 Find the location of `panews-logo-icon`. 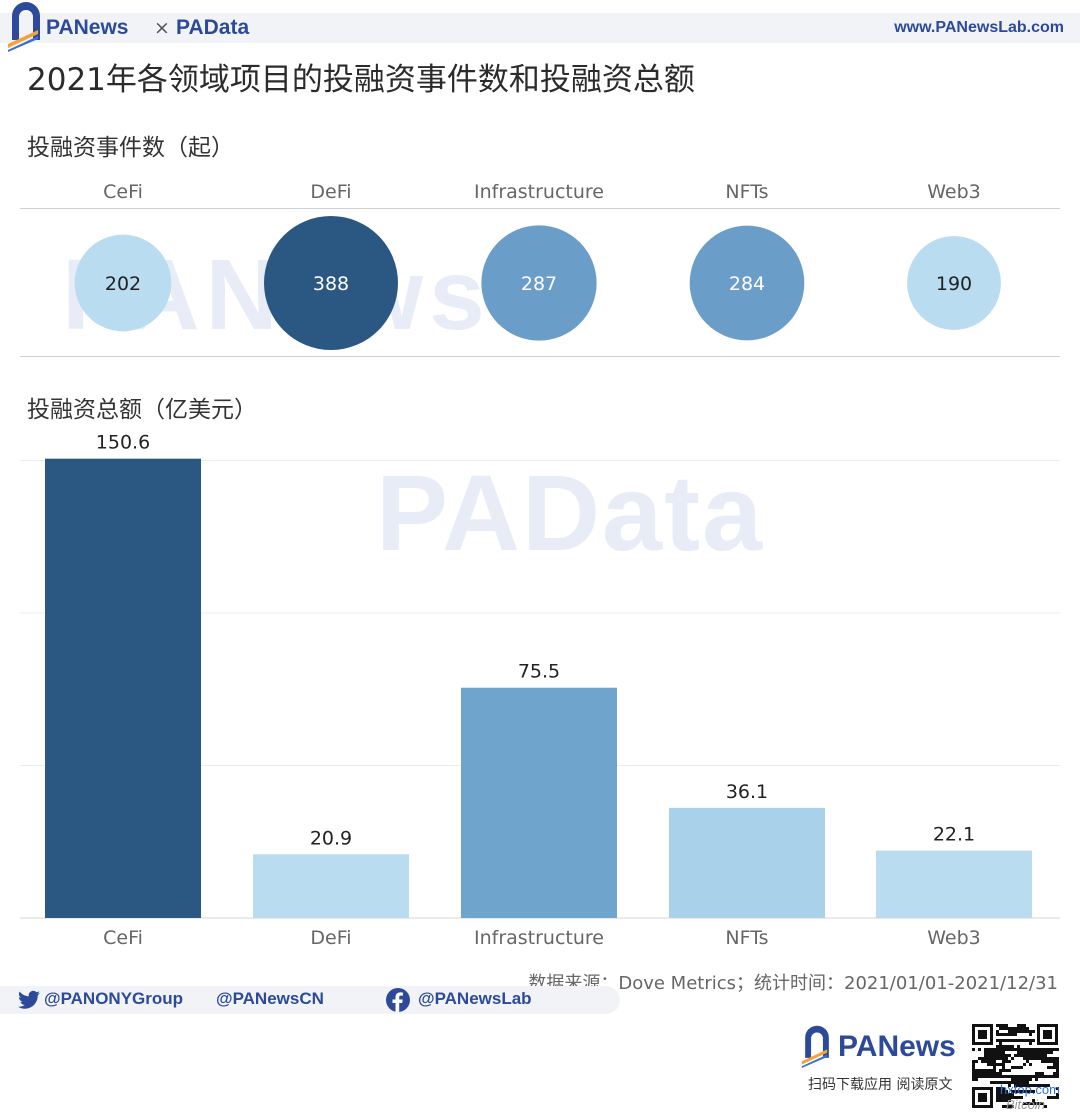

panews-logo-icon is located at coordinates (24, 27).